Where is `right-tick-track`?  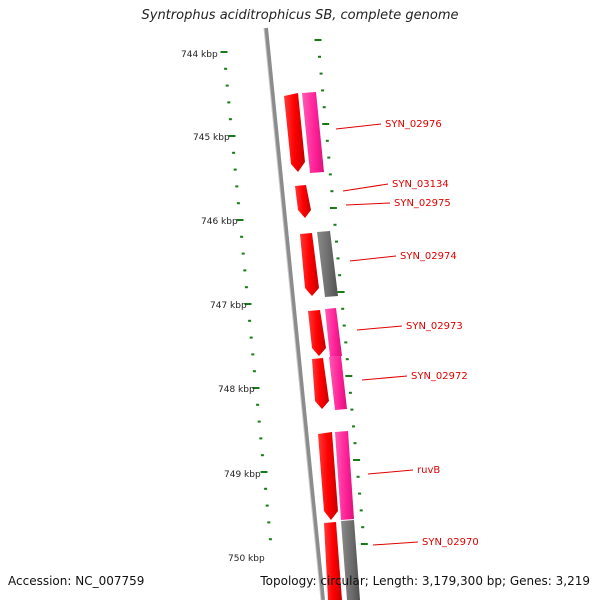 right-tick-track is located at coordinates (341, 292).